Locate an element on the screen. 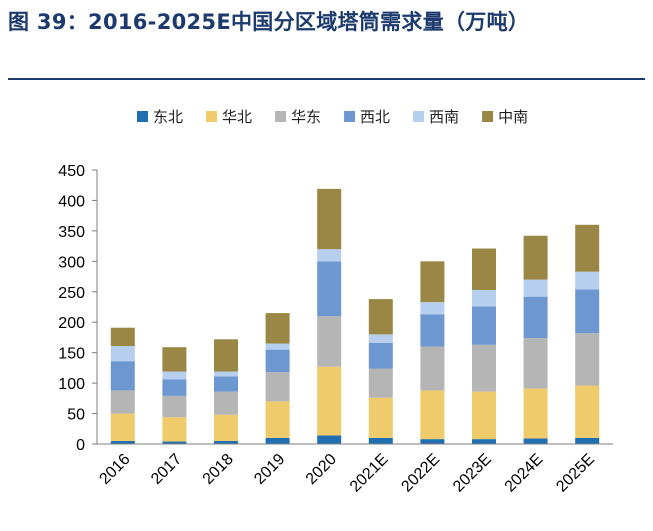 Image resolution: width=653 pixels, height=531 pixels. legend-label: 西北 is located at coordinates (375, 117).